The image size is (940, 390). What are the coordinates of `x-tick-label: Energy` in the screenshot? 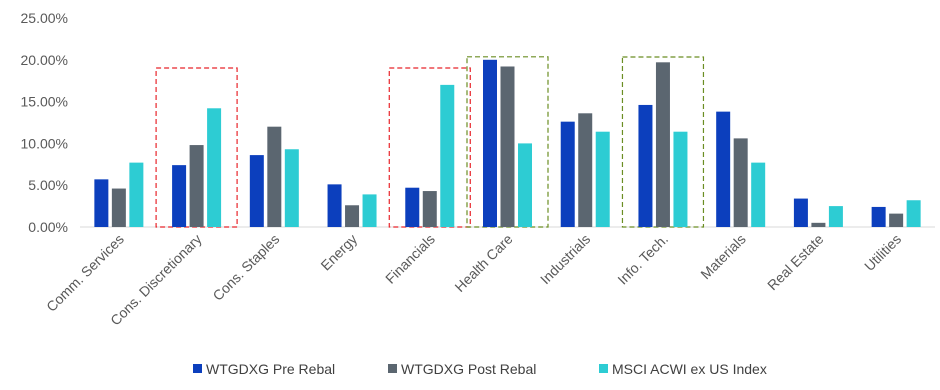 It's located at (338, 252).